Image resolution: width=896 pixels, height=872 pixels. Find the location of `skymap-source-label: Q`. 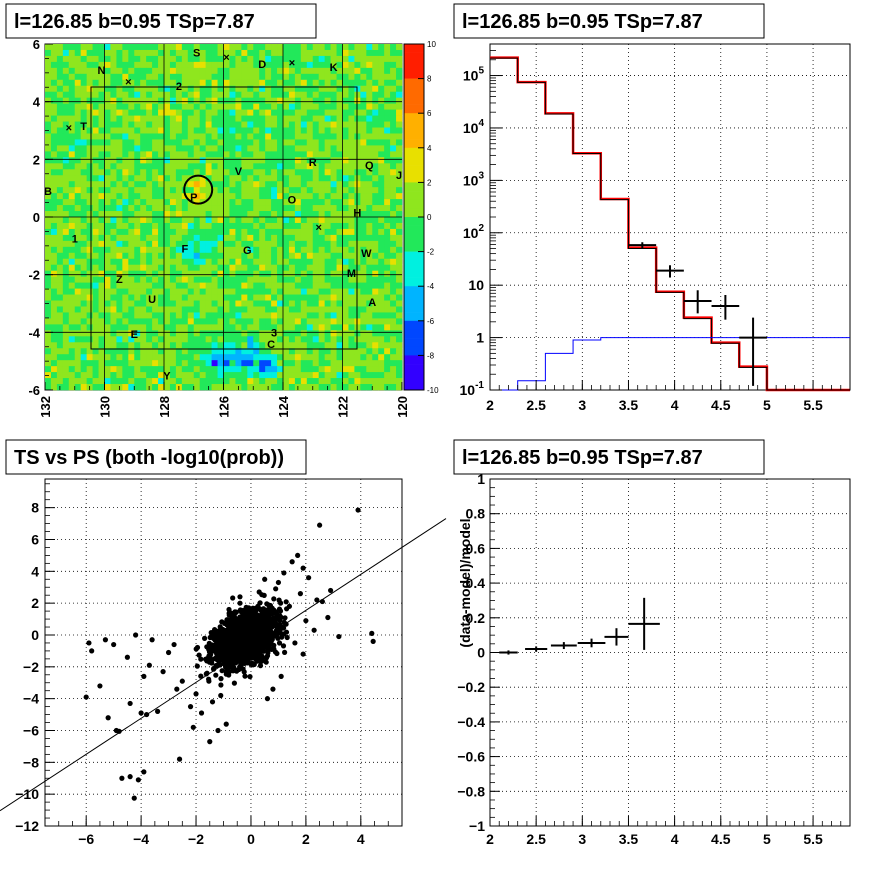

skymap-source-label: Q is located at coordinates (369, 166).